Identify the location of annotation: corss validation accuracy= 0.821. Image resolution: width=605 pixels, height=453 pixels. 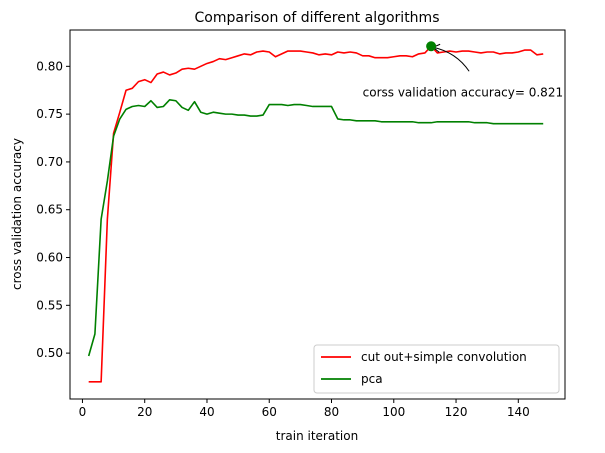
(463, 70).